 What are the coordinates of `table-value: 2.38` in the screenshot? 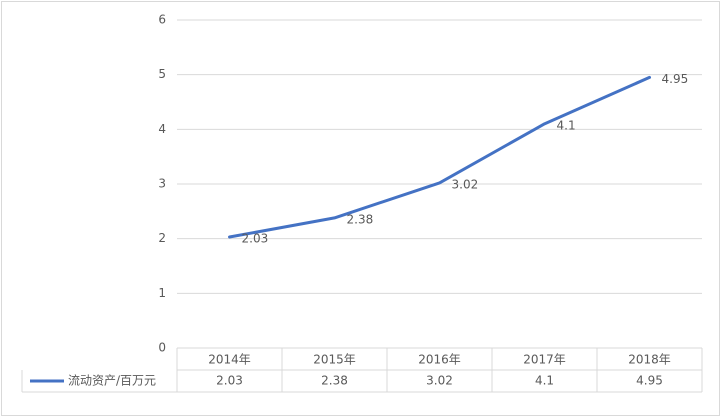 It's located at (334, 381).